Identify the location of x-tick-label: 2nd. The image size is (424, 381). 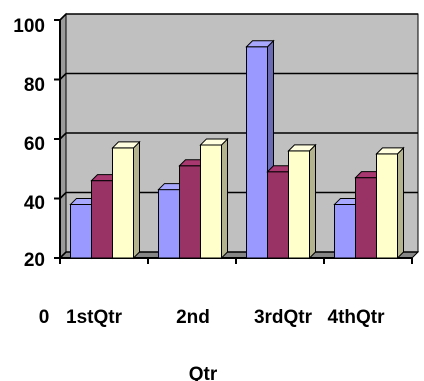
(193, 317).